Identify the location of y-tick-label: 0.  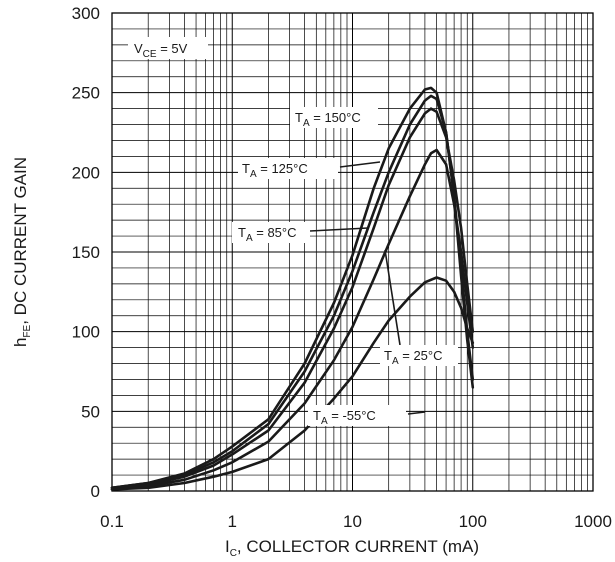
(95, 491).